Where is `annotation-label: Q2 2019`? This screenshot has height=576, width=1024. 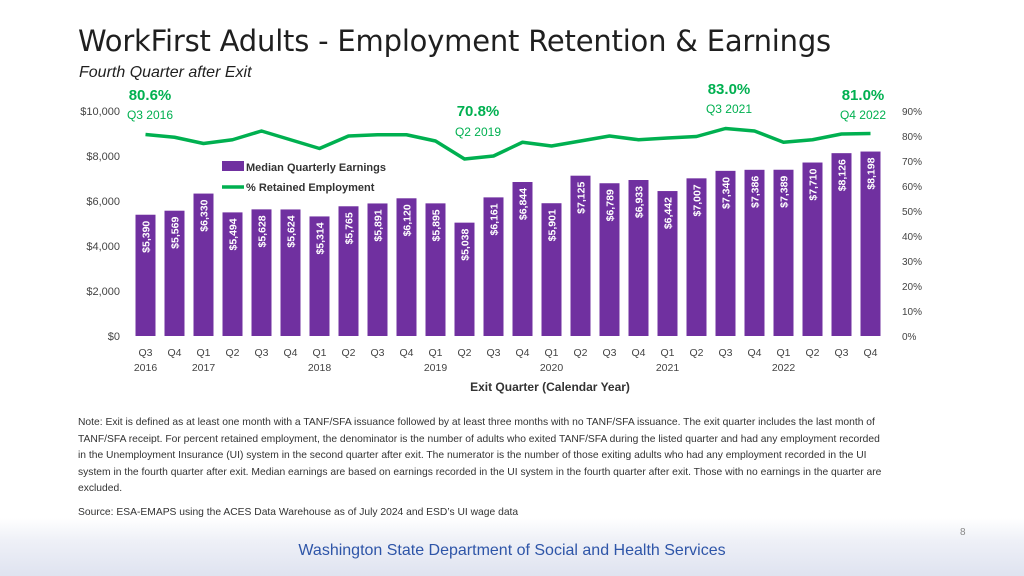
annotation-label: Q2 2019 is located at coordinates (478, 132).